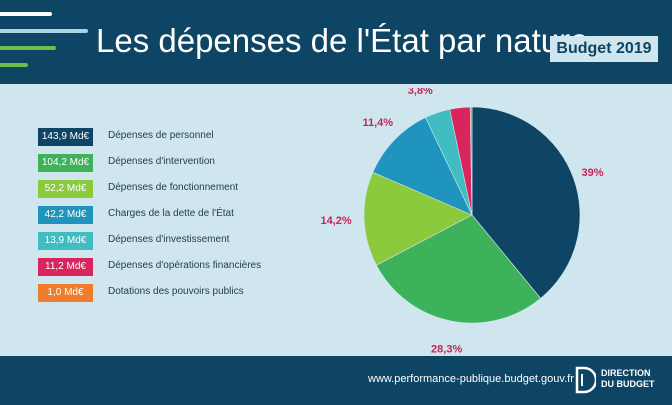 Image resolution: width=672 pixels, height=405 pixels. What do you see at coordinates (422, 166) in the screenshot?
I see `pie-slice-dette` at bounding box center [422, 166].